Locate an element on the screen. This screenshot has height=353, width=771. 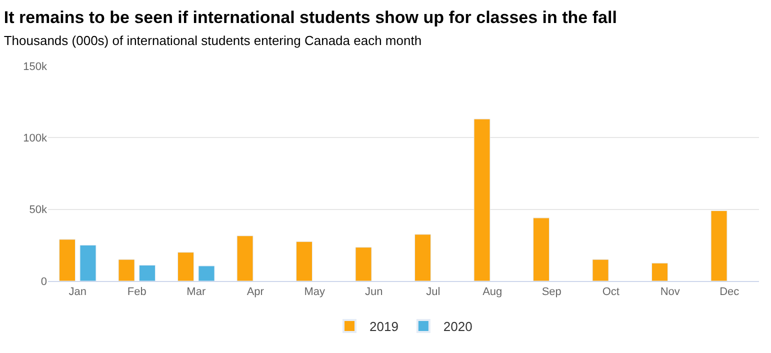
x-tick-label: Jun is located at coordinates (374, 292).